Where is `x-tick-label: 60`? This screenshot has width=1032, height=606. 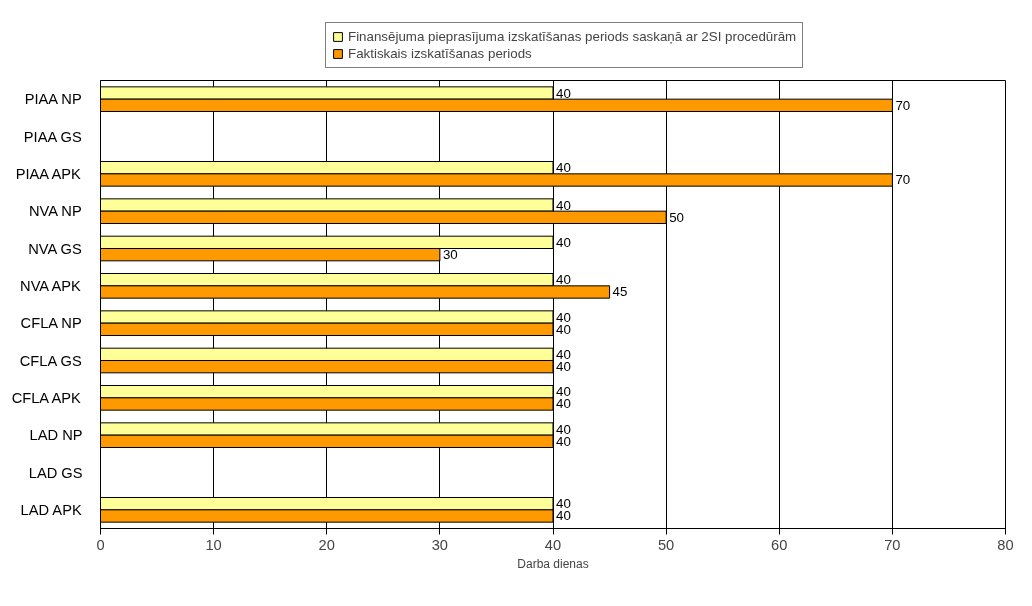
x-tick-label: 60 is located at coordinates (779, 544).